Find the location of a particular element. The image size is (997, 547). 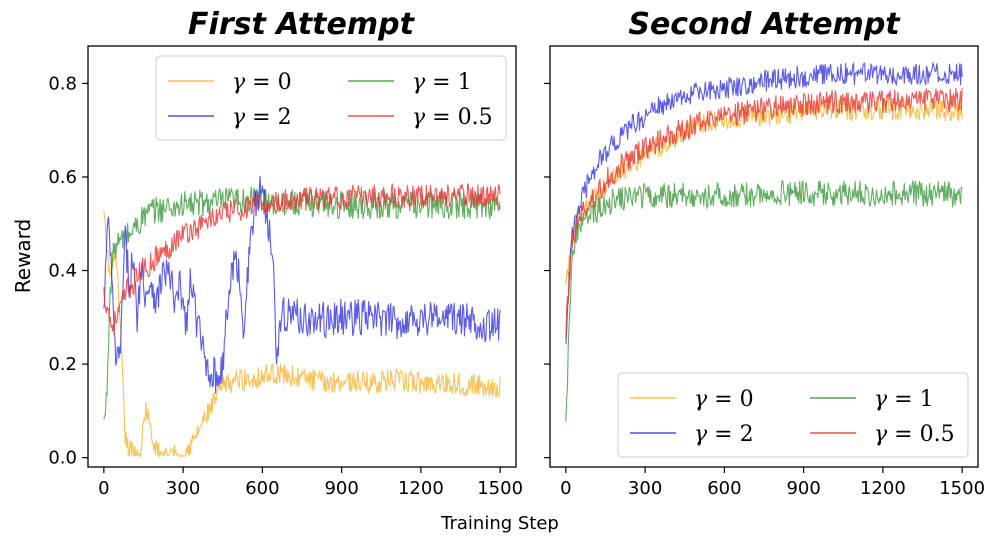

y-tick-label: 0.4 is located at coordinates (62, 271).